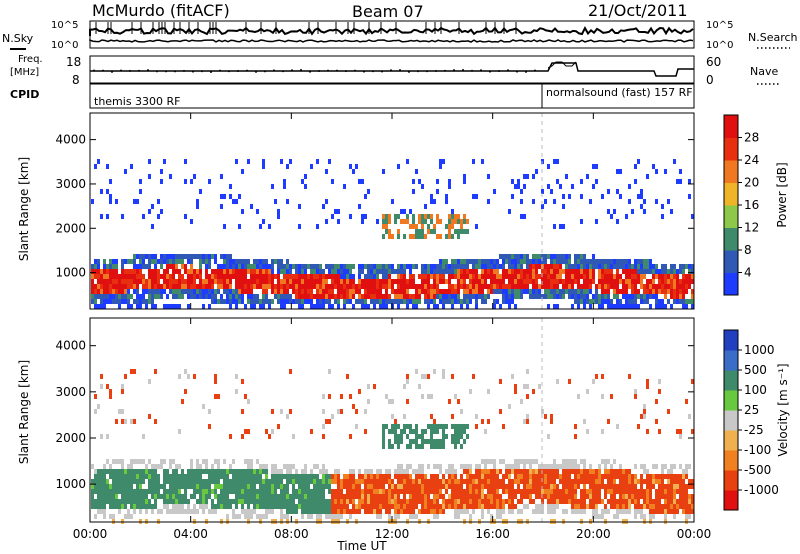 This screenshot has height=554, width=800. I want to click on colorbar-tick-label: 16, so click(751, 205).